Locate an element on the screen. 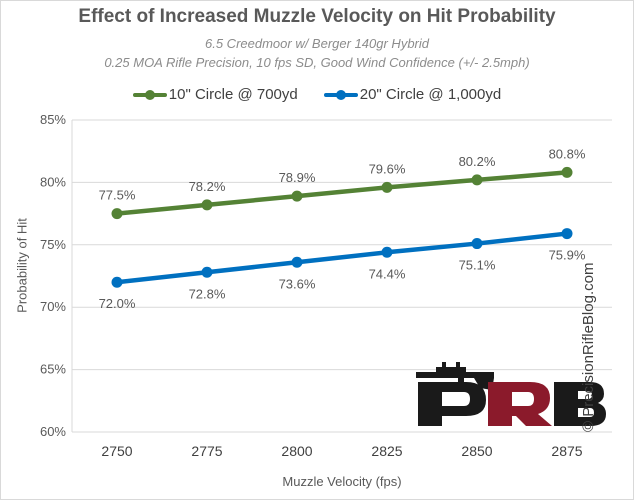  data-label: 79.6% is located at coordinates (387, 168).